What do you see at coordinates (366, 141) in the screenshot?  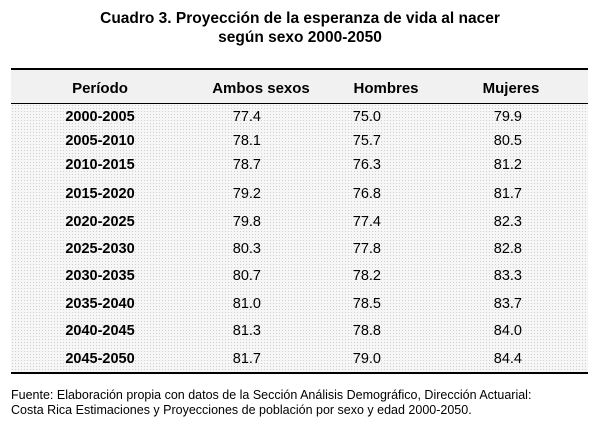 I see `cell-hombres: 75.7` at bounding box center [366, 141].